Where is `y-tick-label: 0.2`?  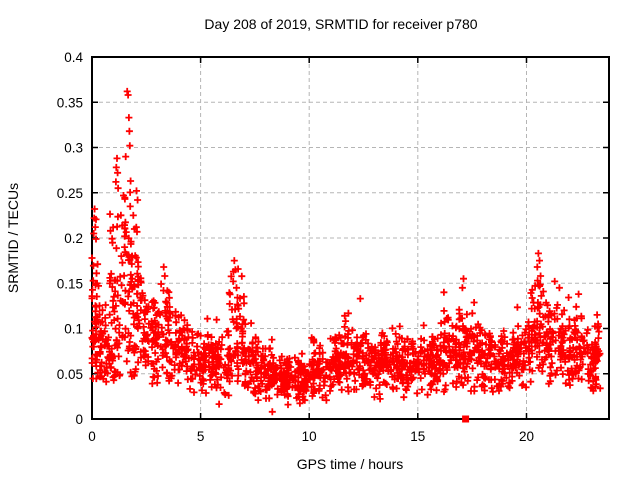
y-tick-label: 0.2 is located at coordinates (73, 238).